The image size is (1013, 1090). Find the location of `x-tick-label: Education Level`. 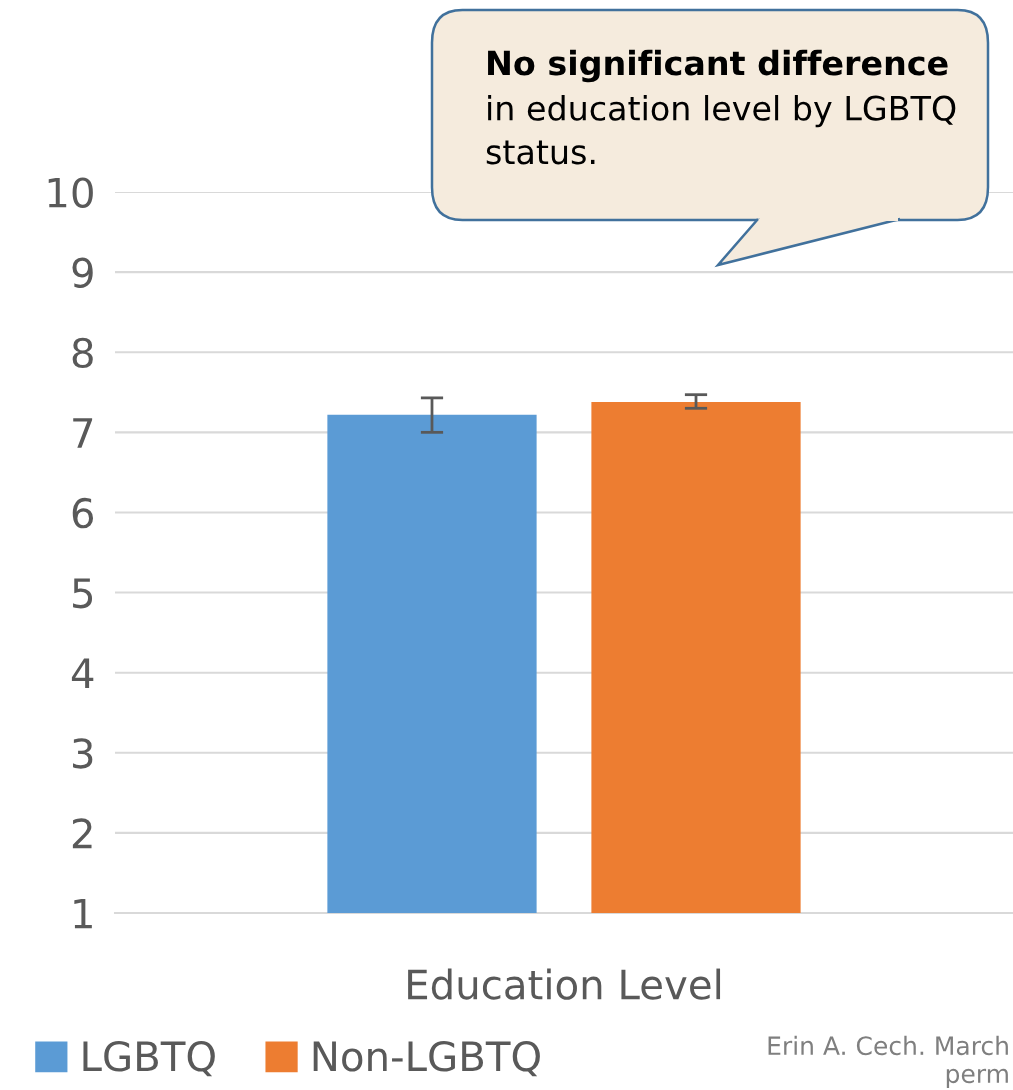

x-tick-label: Education Level is located at coordinates (564, 984).